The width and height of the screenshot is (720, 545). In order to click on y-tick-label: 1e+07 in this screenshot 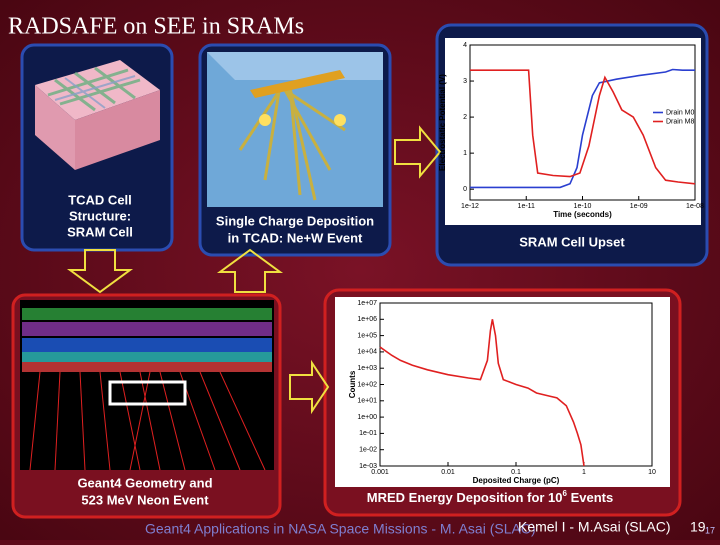, I will do `click(367, 303)`.